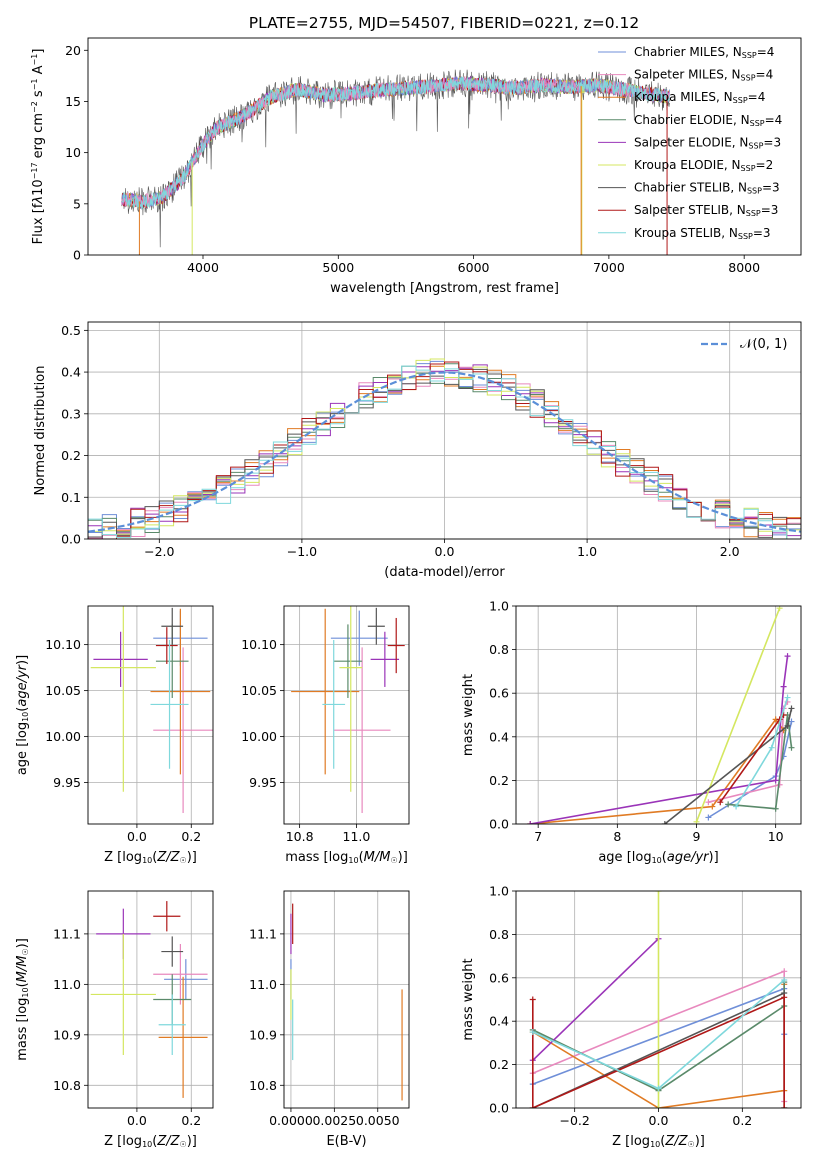 The width and height of the screenshot is (819, 1170). Describe the element at coordinates (73, 152) in the screenshot. I see `y-tick-label: 10` at that location.